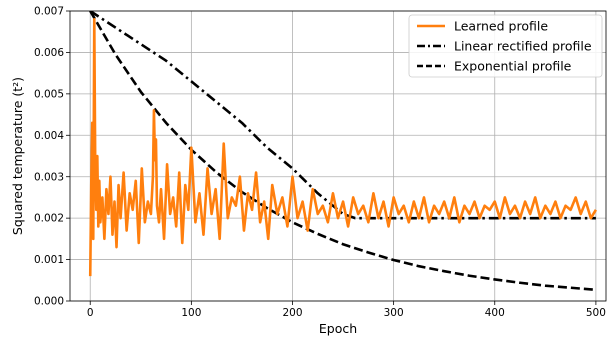 This screenshot has width=616, height=341. I want to click on y-tick-label: 0.006, so click(49, 53).